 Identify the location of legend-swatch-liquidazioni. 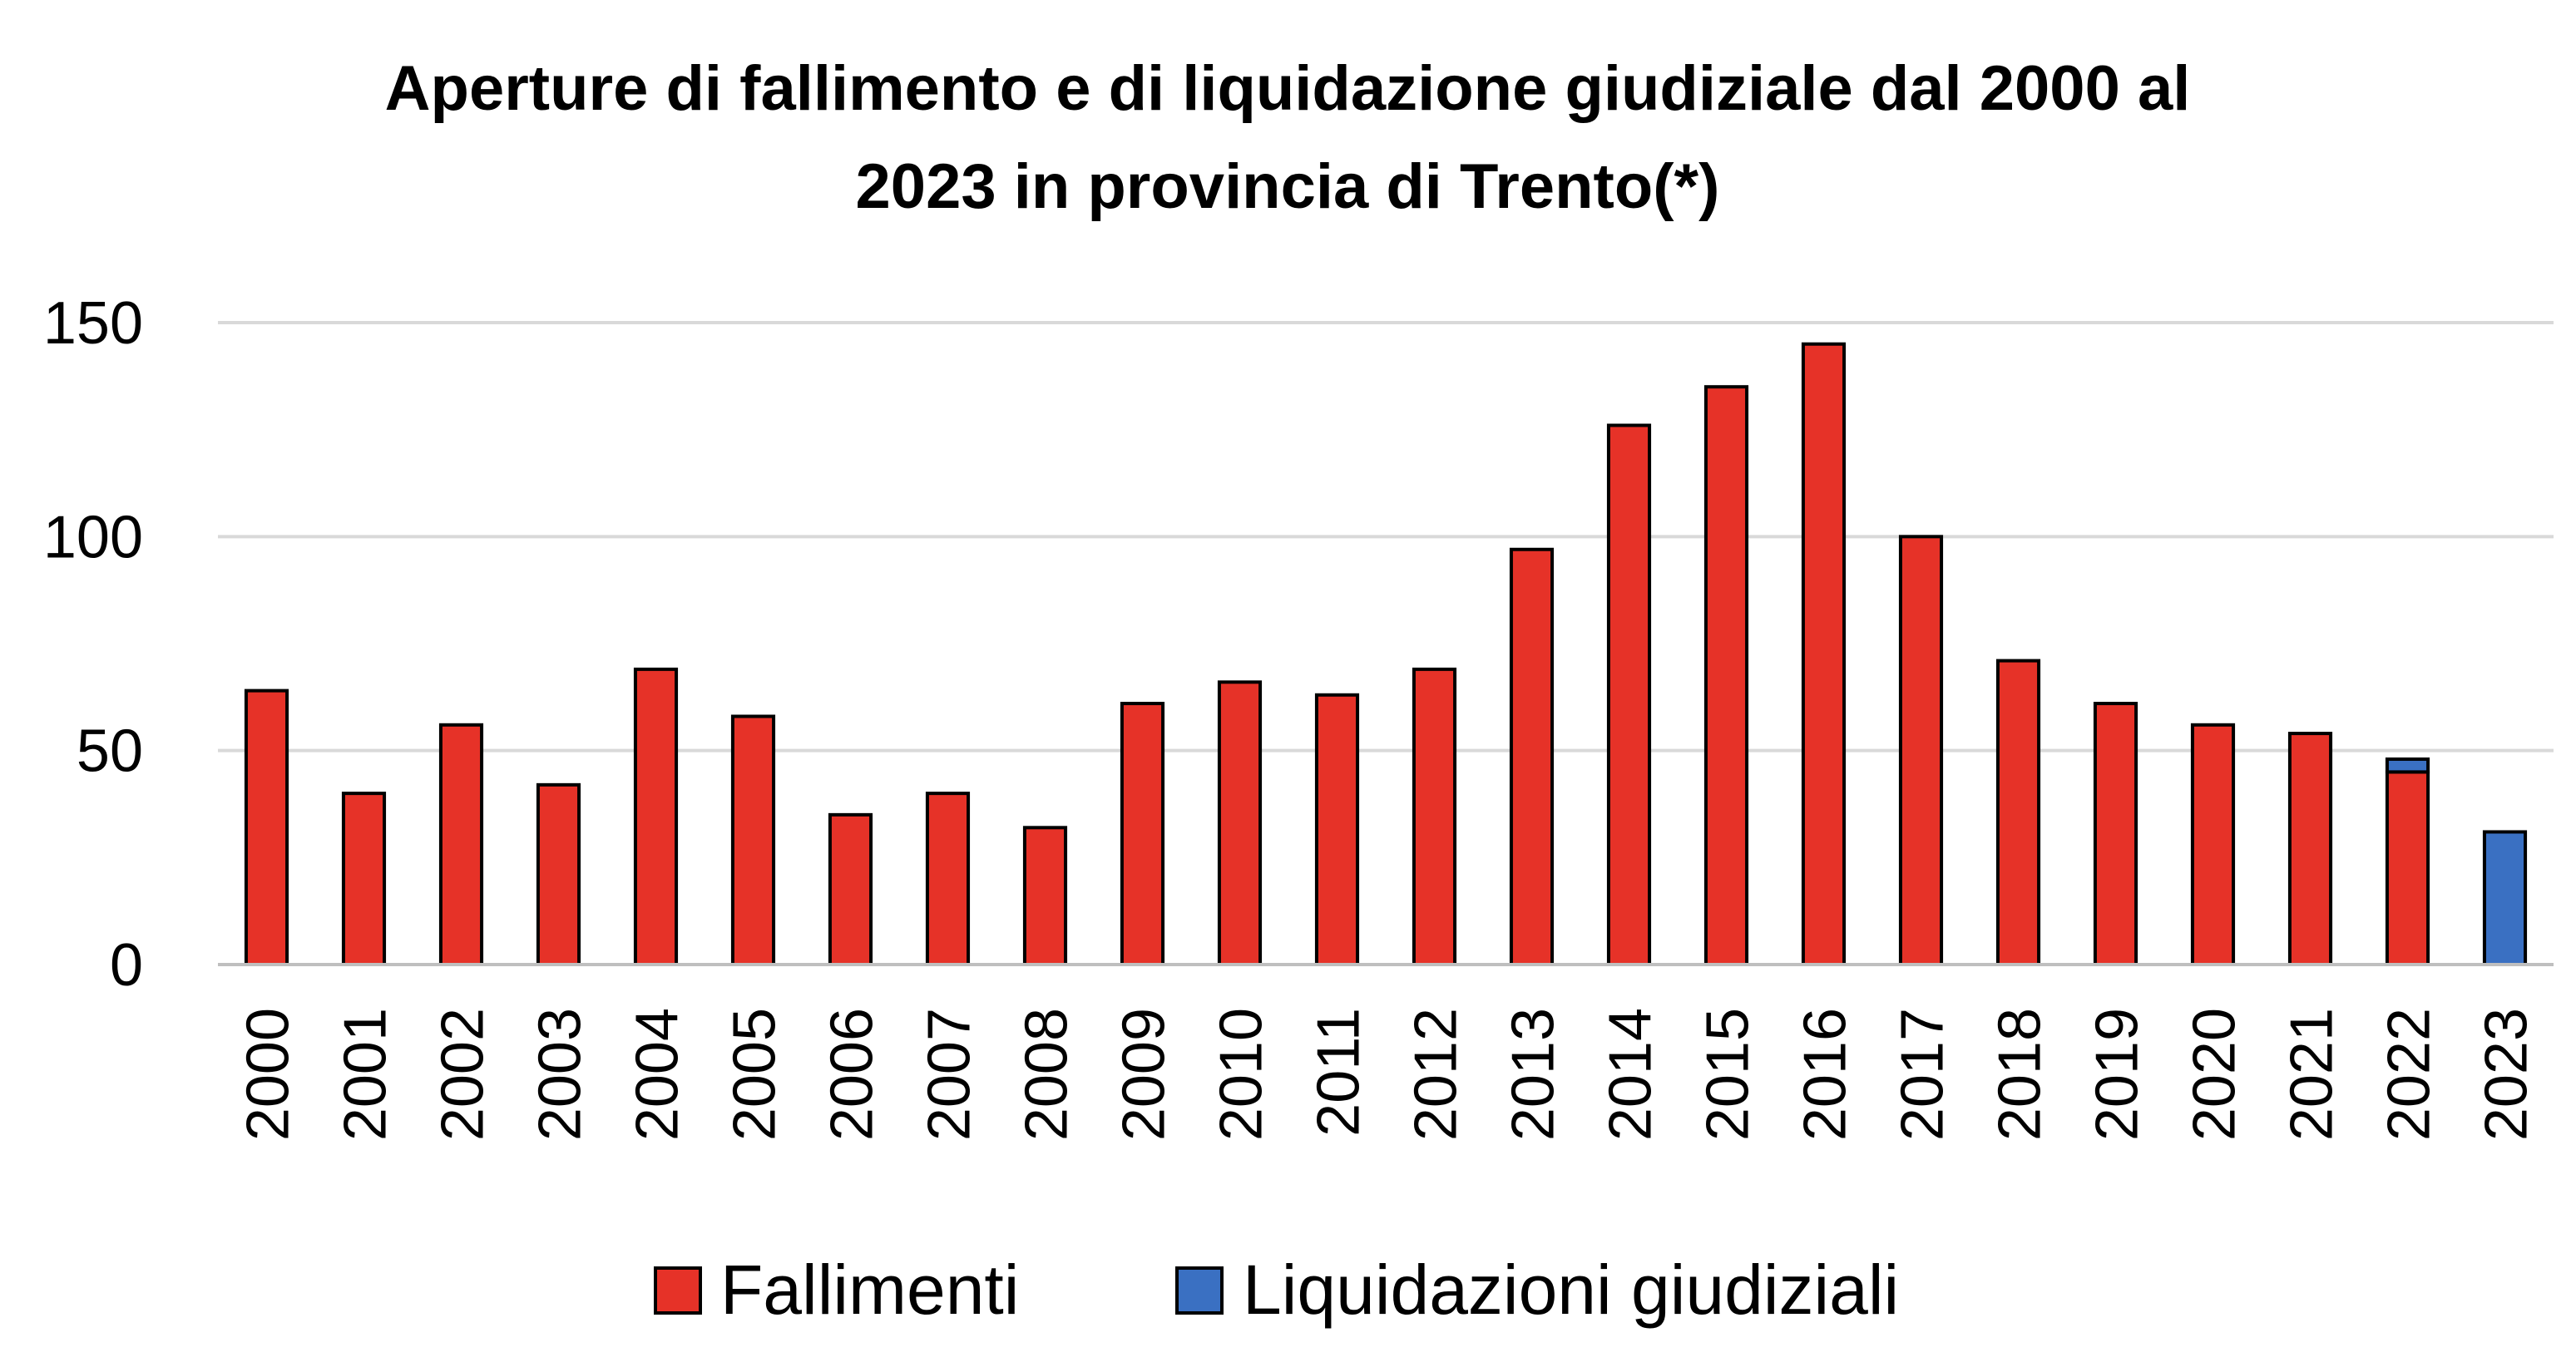
(1199, 1290).